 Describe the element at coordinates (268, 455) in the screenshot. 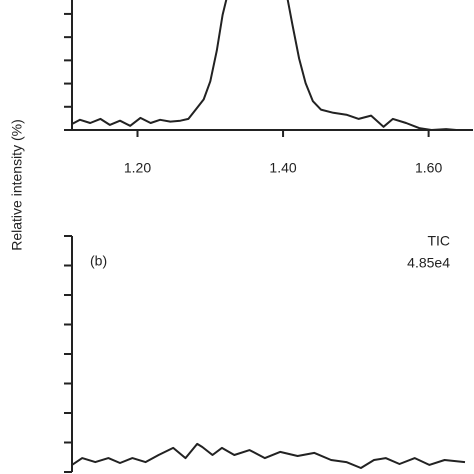

I see `data-line` at that location.